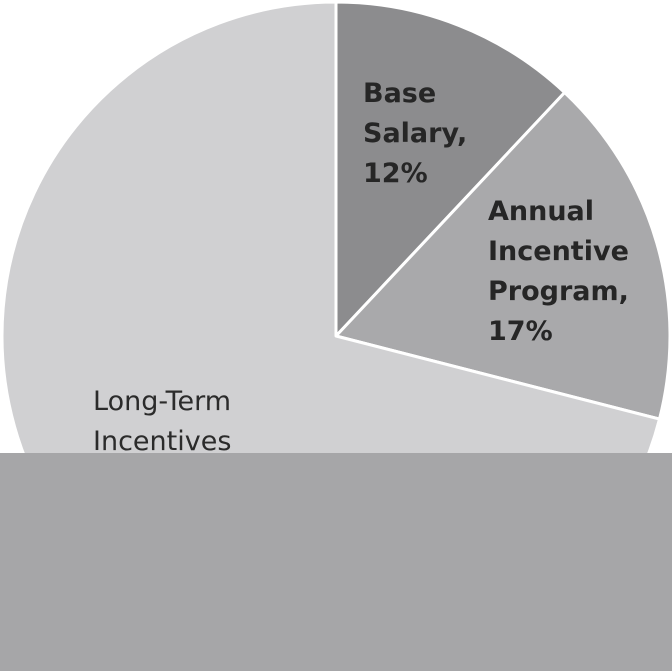 This screenshot has width=672, height=671. Describe the element at coordinates (162, 441) in the screenshot. I see `label-line: Incentives` at that location.